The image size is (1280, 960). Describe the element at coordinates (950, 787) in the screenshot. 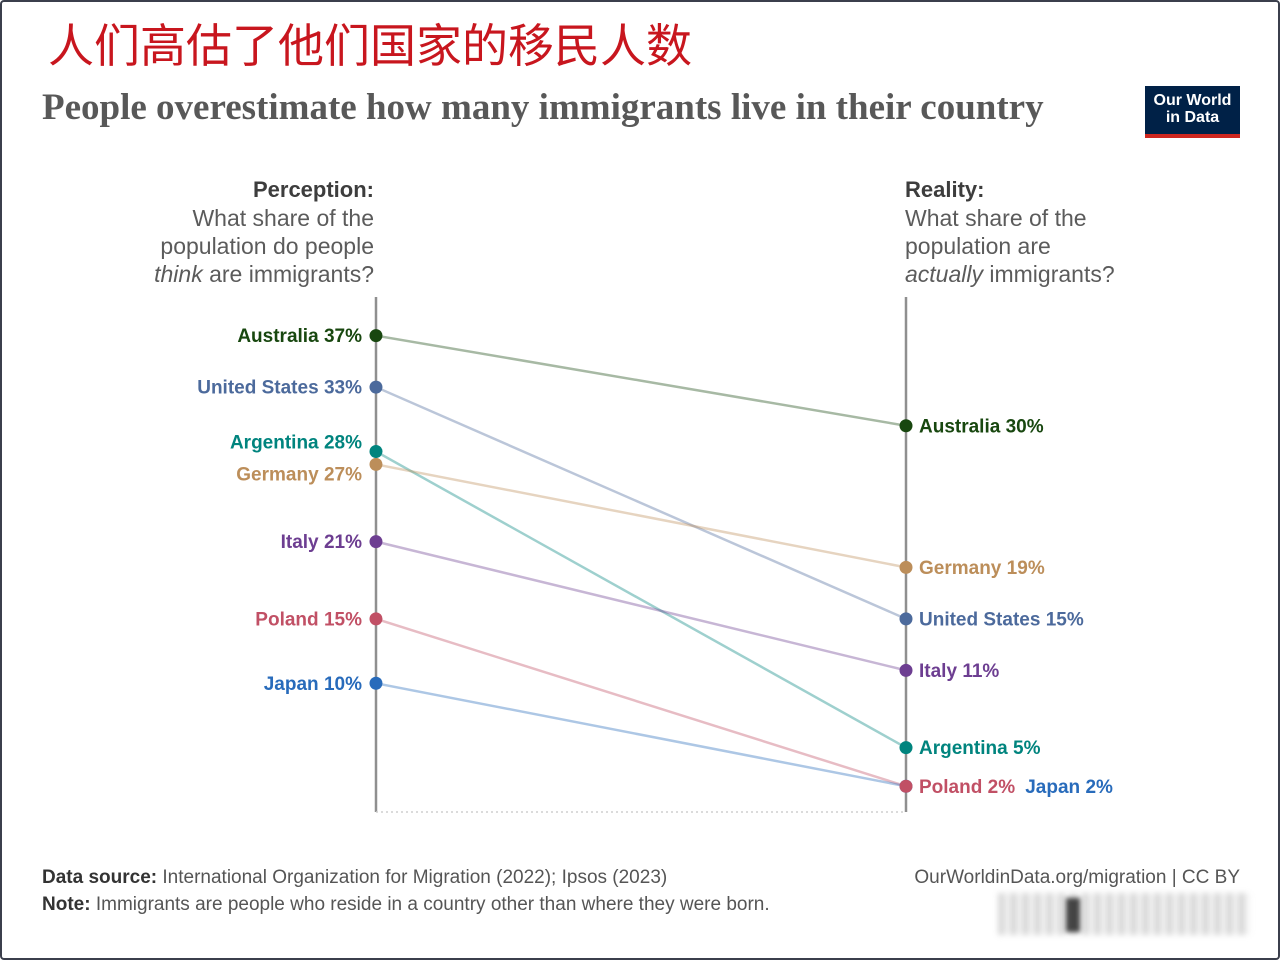

I see `series-name: Poland` at that location.